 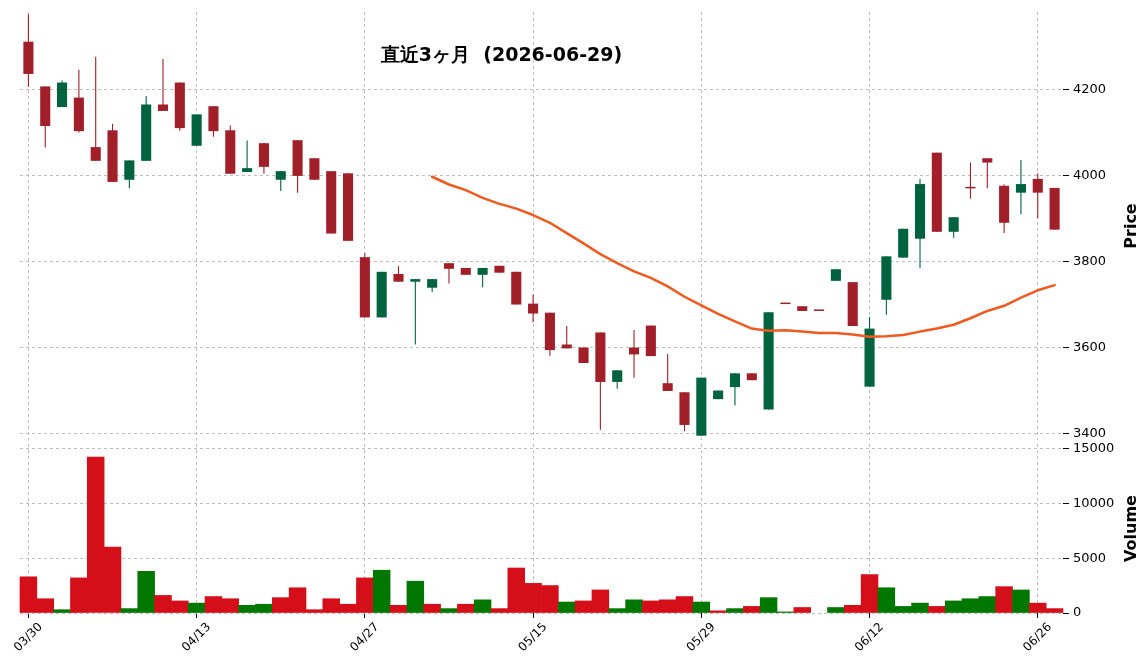 What do you see at coordinates (501, 53) in the screenshot?
I see `text: 直近3ヶ月 (2026-06-29)` at bounding box center [501, 53].